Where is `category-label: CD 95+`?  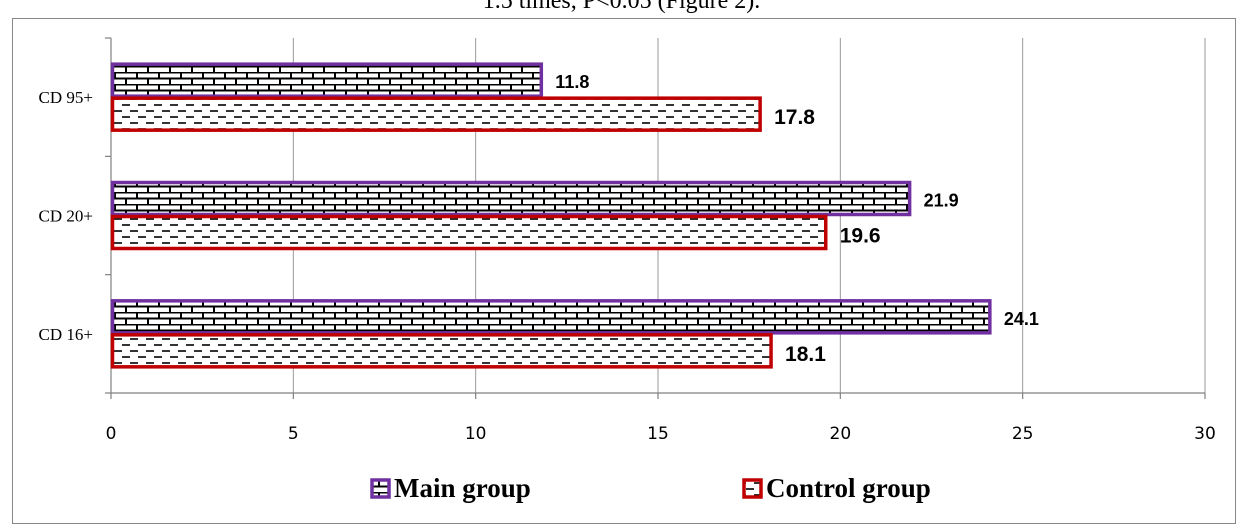
category-label: CD 95+ is located at coordinates (66, 97).